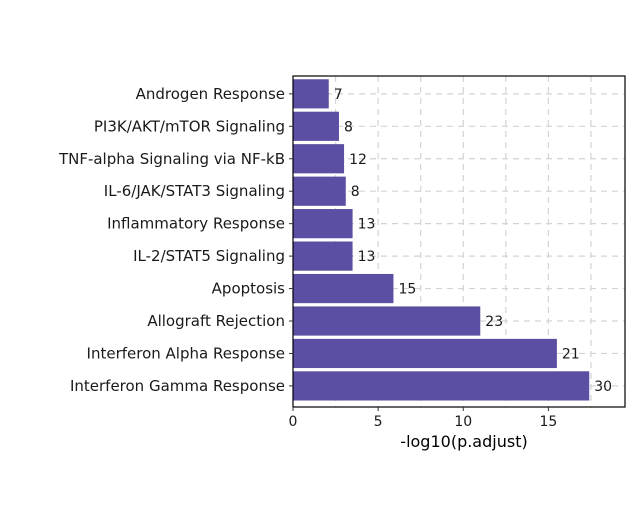  What do you see at coordinates (494, 322) in the screenshot?
I see `bar-data-label: 23` at bounding box center [494, 322].